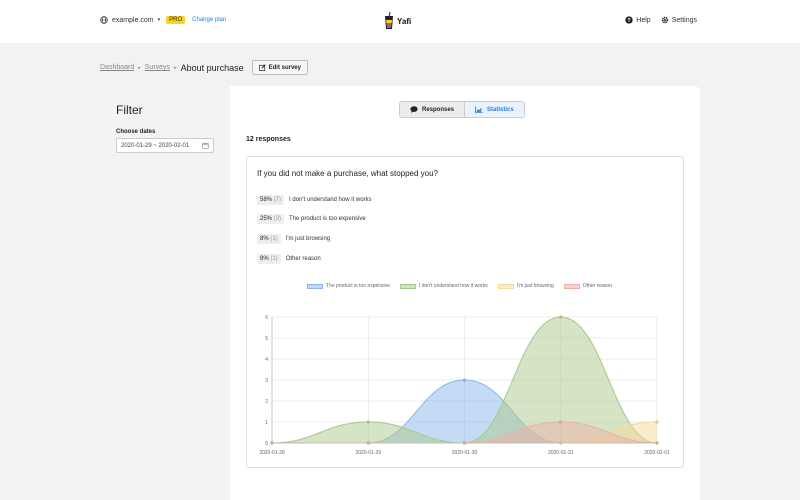  I want to click on filter-title: Filter, so click(129, 110).